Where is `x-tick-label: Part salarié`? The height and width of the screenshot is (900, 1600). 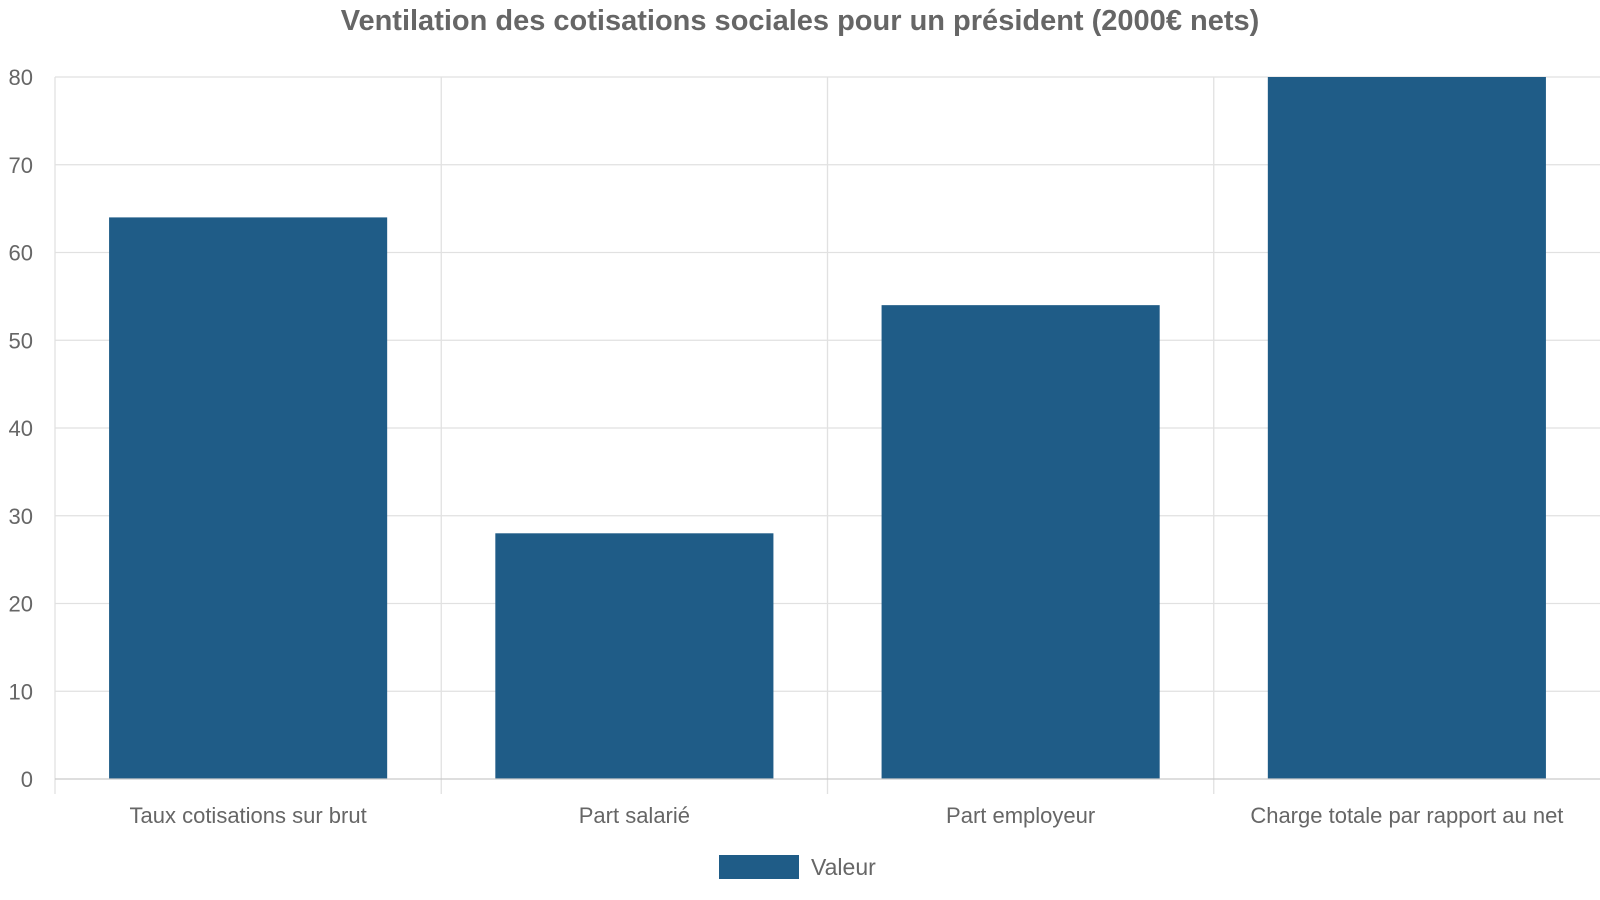
x-tick-label: Part salarié is located at coordinates (634, 815).